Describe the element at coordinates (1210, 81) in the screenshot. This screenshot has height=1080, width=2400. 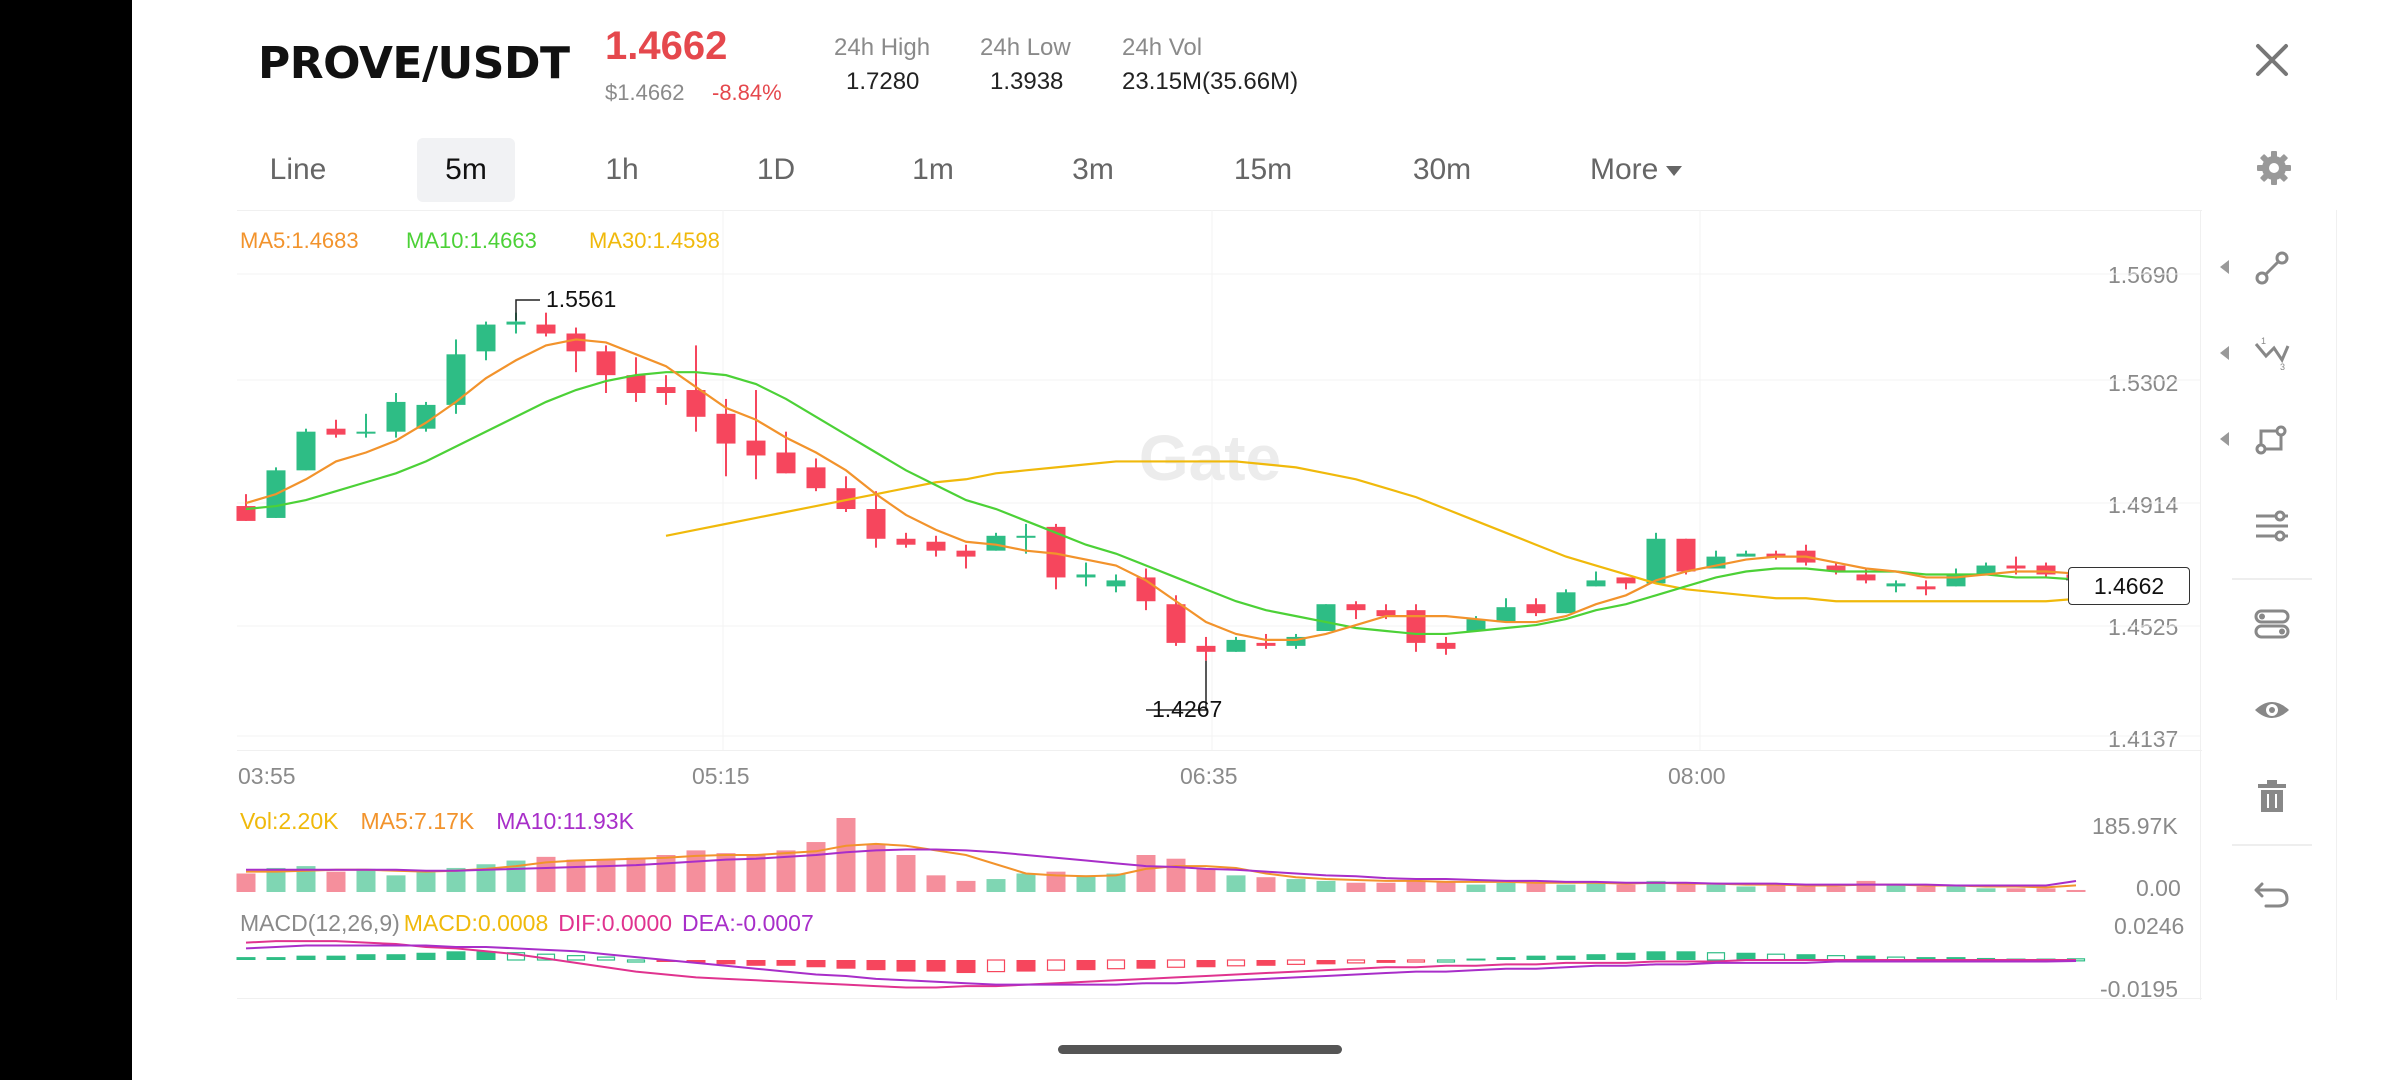
I see `stat-value-vol: 23.15M(35.66M)` at that location.